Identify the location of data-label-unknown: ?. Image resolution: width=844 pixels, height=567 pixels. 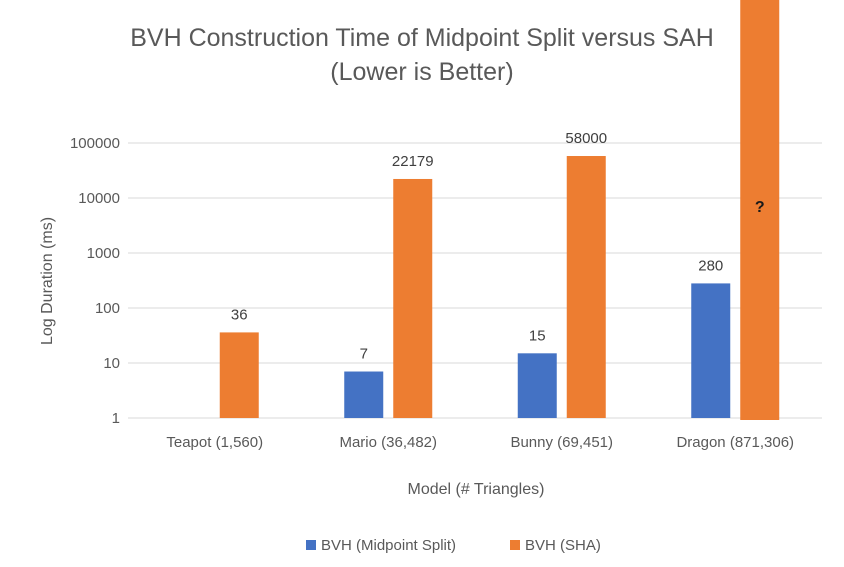
(760, 207).